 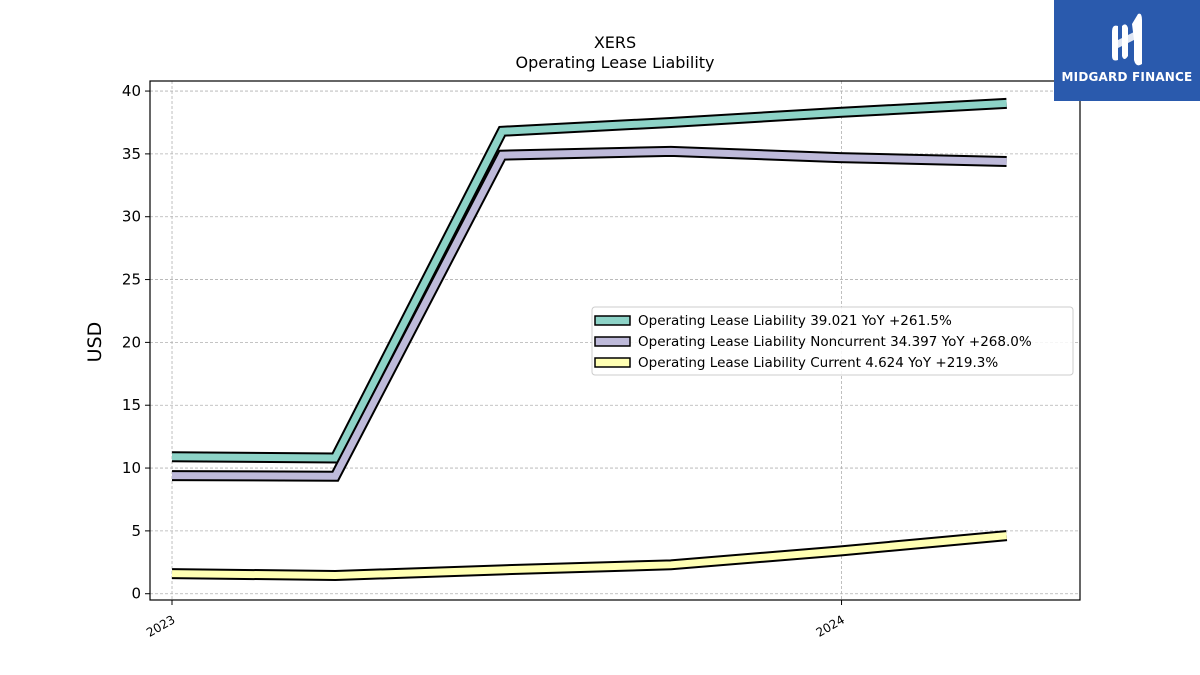 What do you see at coordinates (131, 217) in the screenshot?
I see `y-tick-label: 30` at bounding box center [131, 217].